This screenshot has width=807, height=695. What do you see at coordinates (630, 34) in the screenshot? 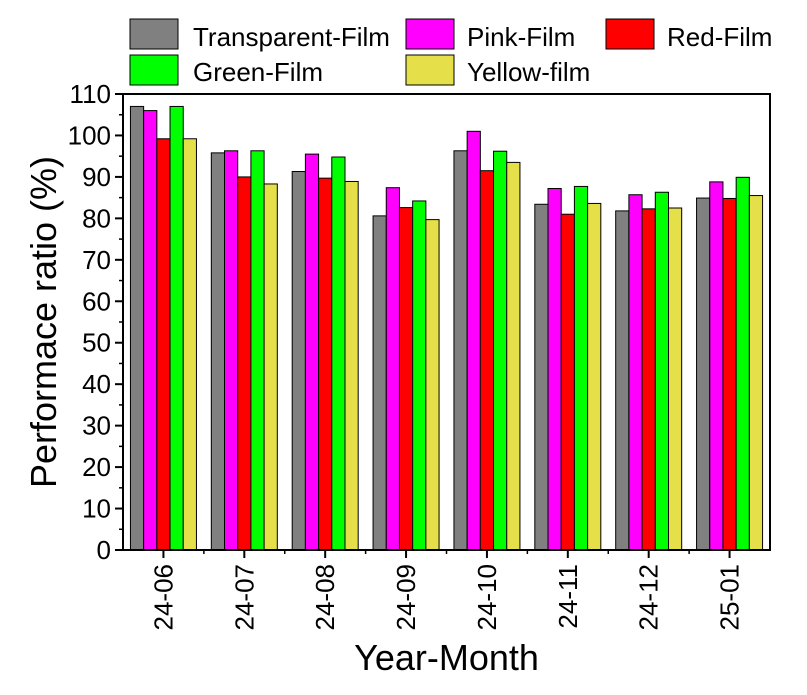
I see `legend-swatch-red-film` at bounding box center [630, 34].